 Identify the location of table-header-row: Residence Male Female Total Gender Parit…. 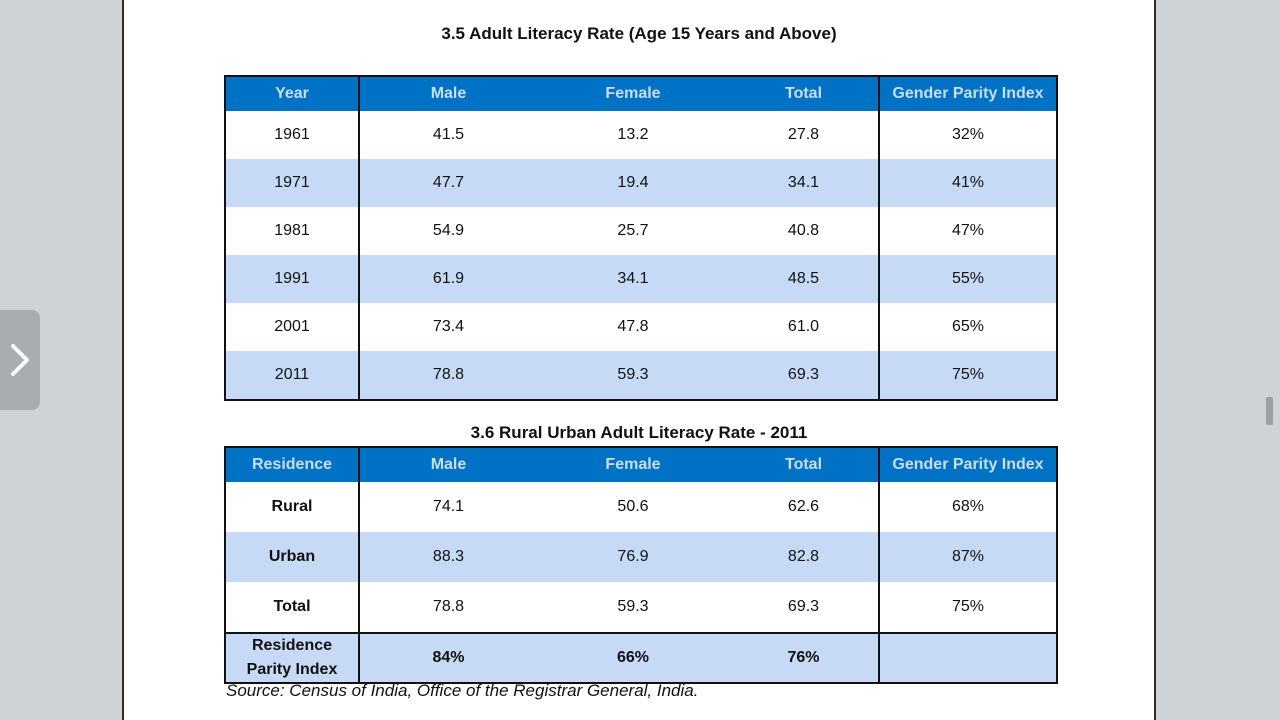
(641, 464).